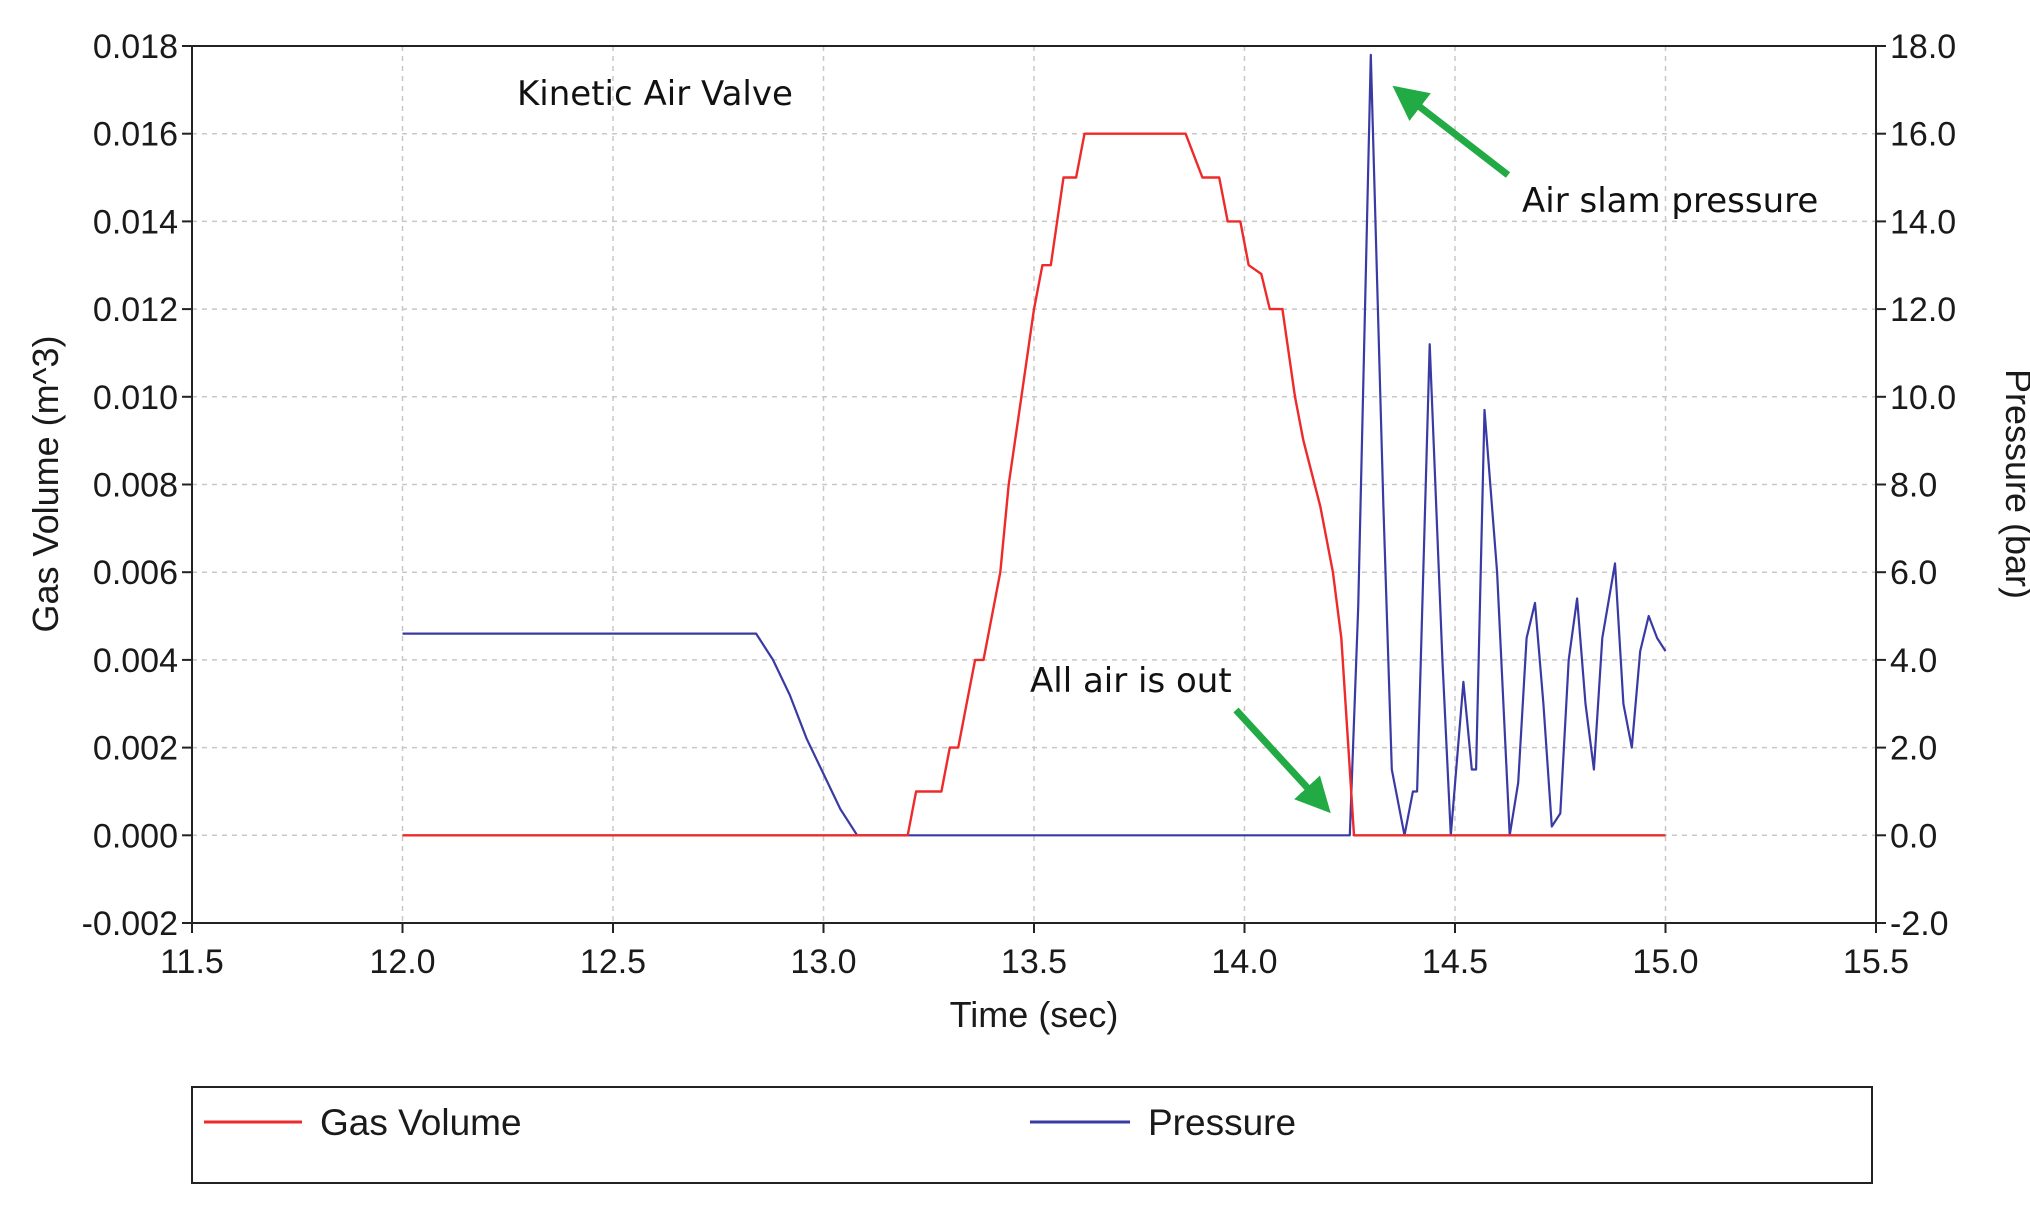  I want to click on y-tick-label: 0.012, so click(135, 310).